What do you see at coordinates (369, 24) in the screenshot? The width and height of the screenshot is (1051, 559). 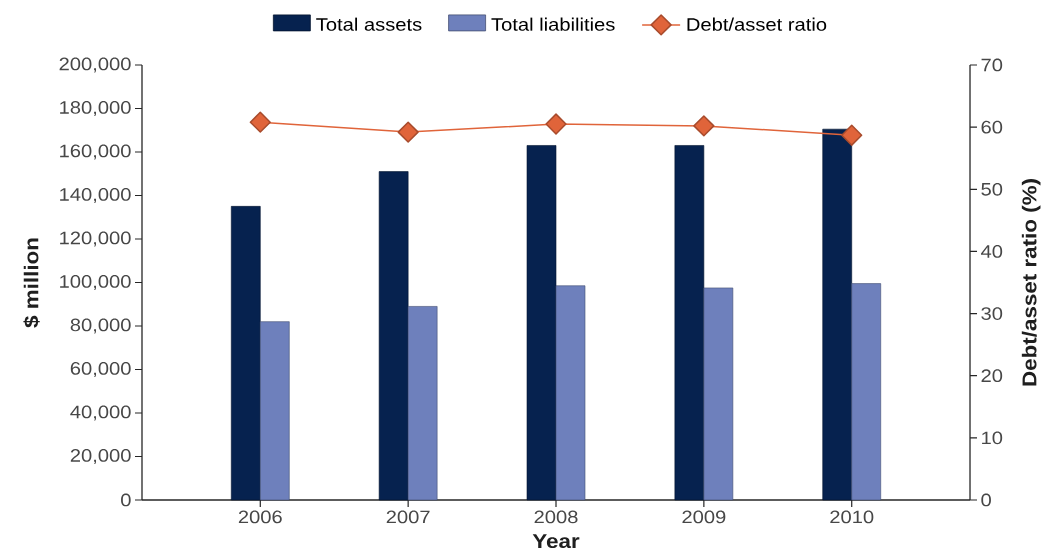 I see `legend-label: Total assets` at bounding box center [369, 24].